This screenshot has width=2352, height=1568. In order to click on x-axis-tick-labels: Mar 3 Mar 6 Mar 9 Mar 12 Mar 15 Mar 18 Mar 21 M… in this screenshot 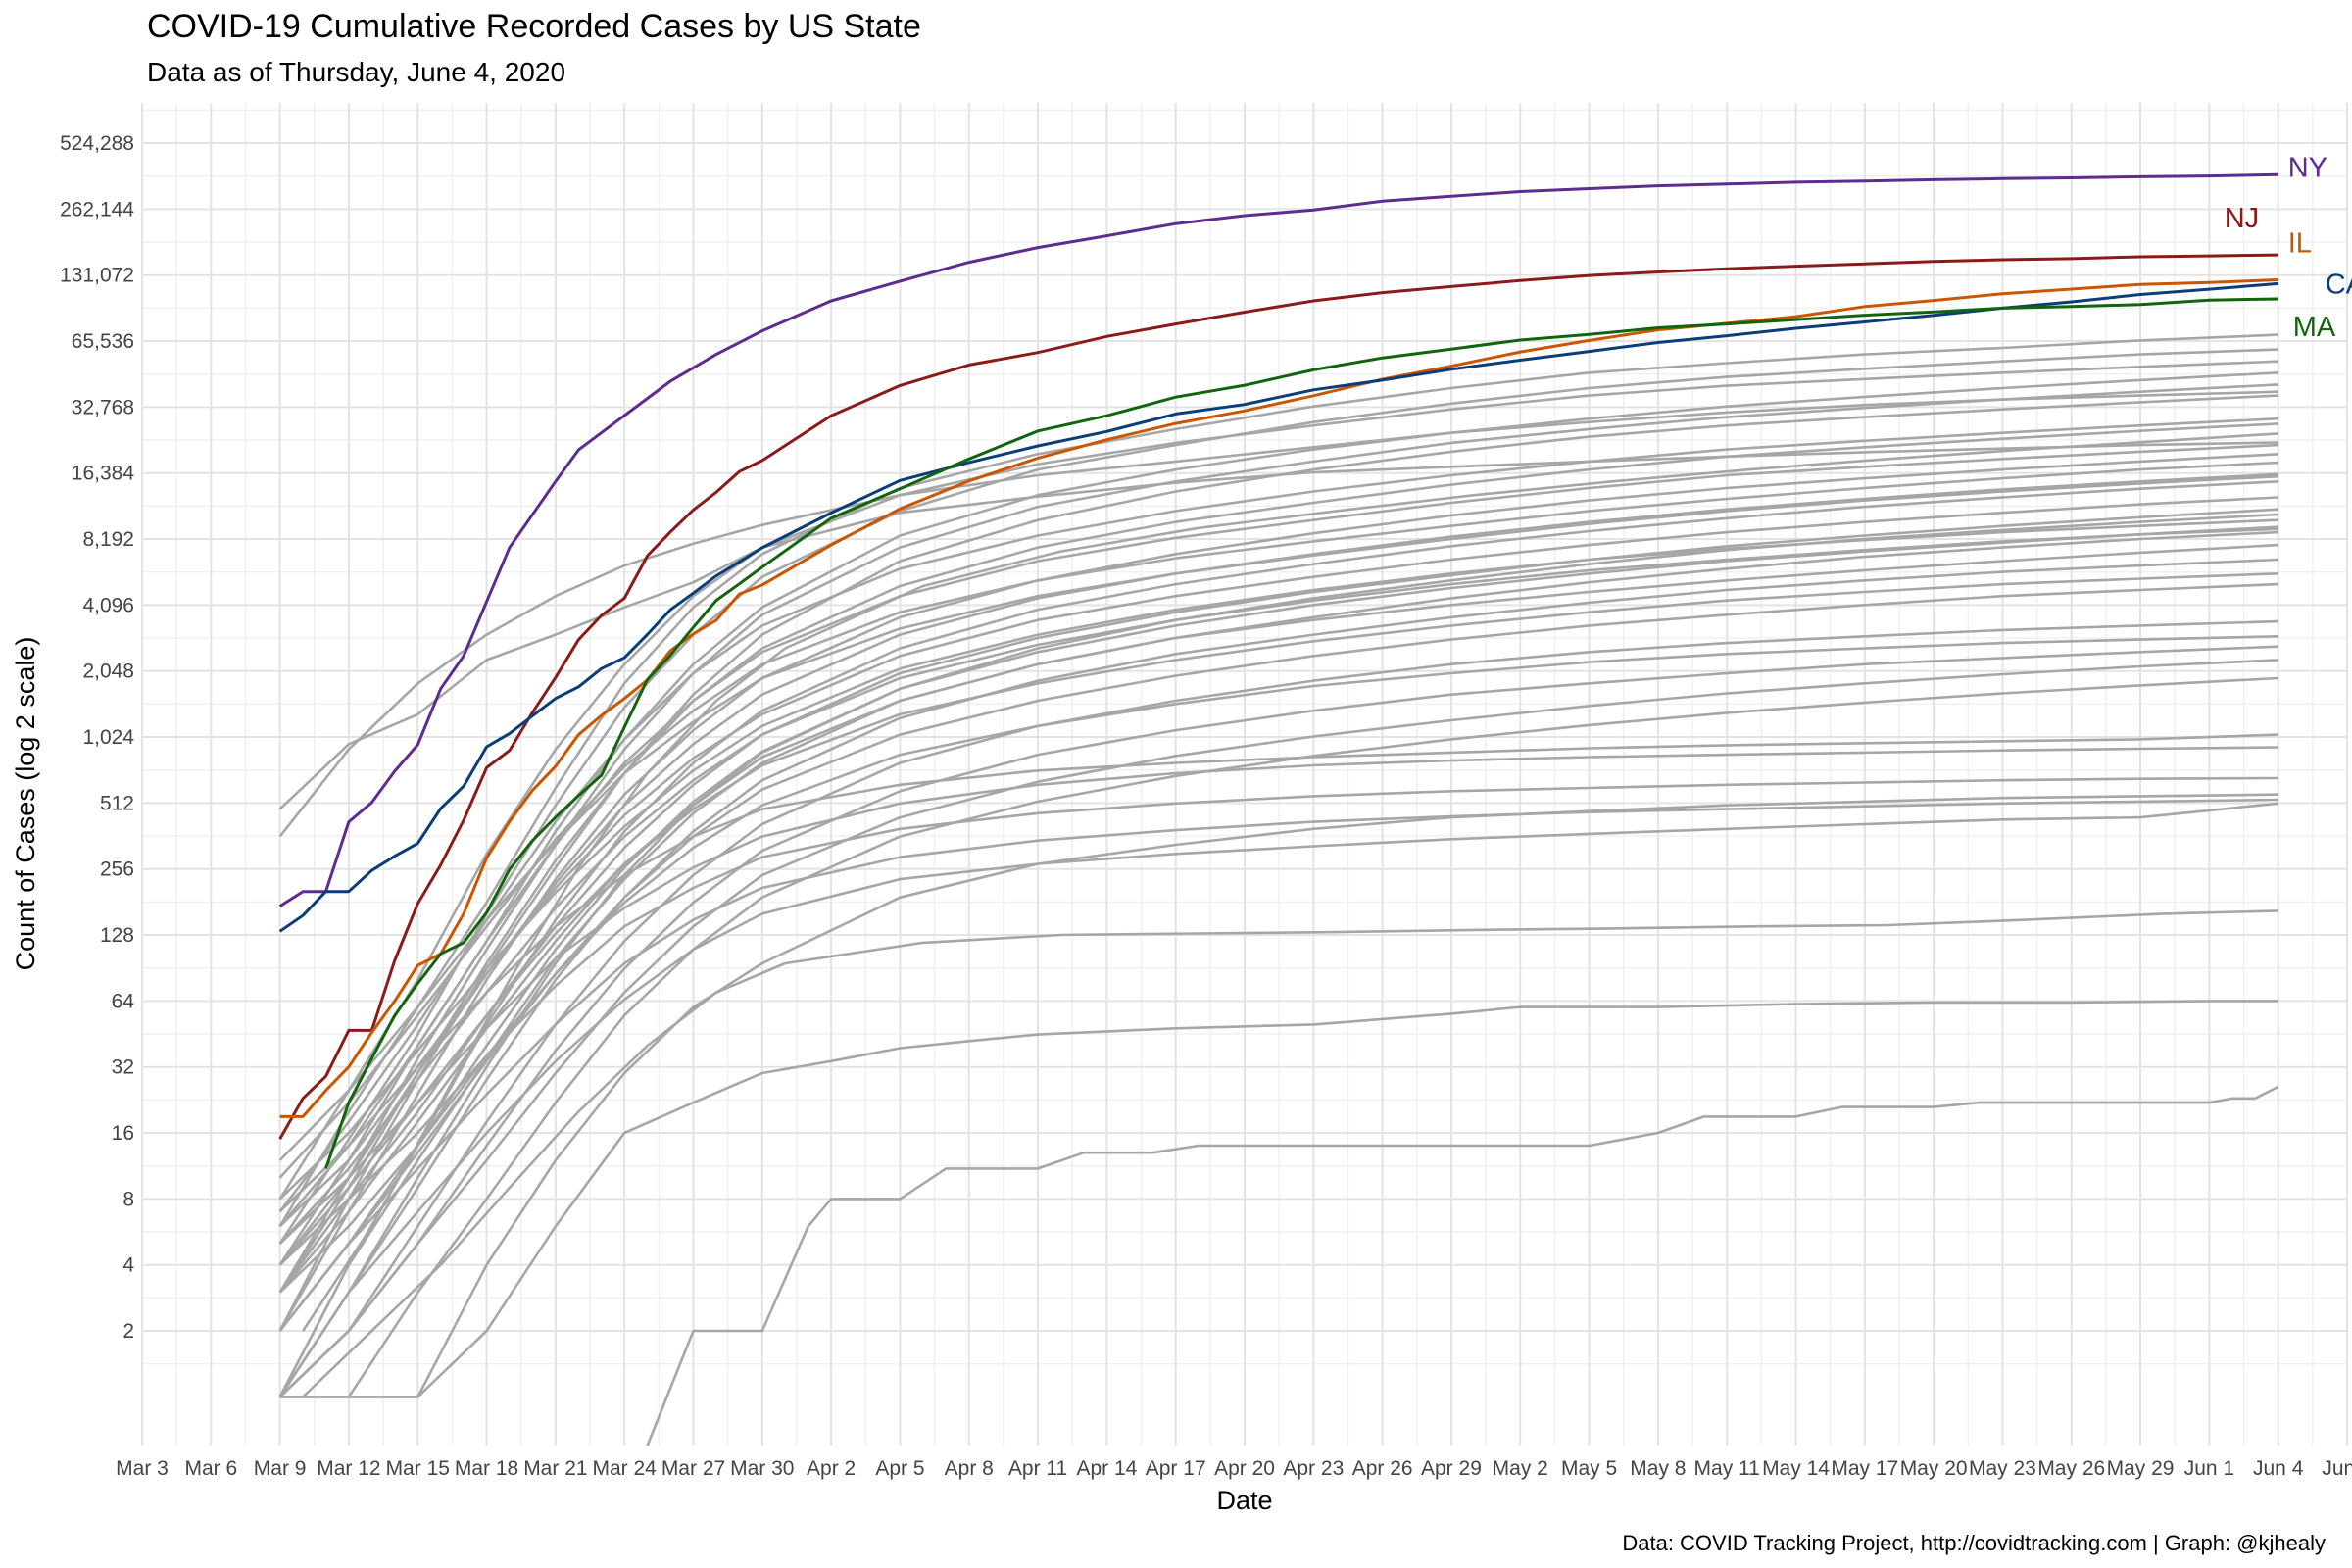, I will do `click(1234, 1468)`.